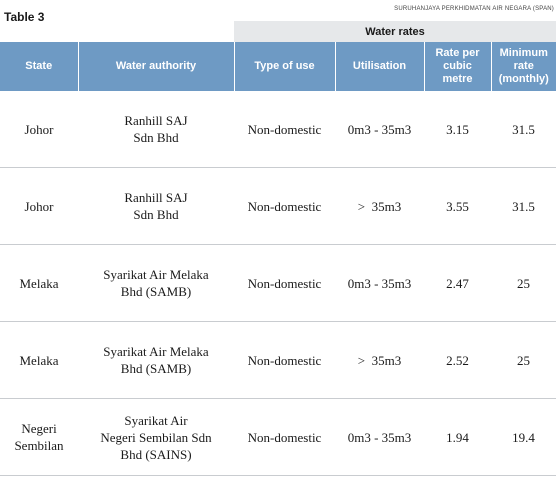 The width and height of the screenshot is (558, 482). What do you see at coordinates (457, 206) in the screenshot?
I see `rate-cell: 3.55` at bounding box center [457, 206].